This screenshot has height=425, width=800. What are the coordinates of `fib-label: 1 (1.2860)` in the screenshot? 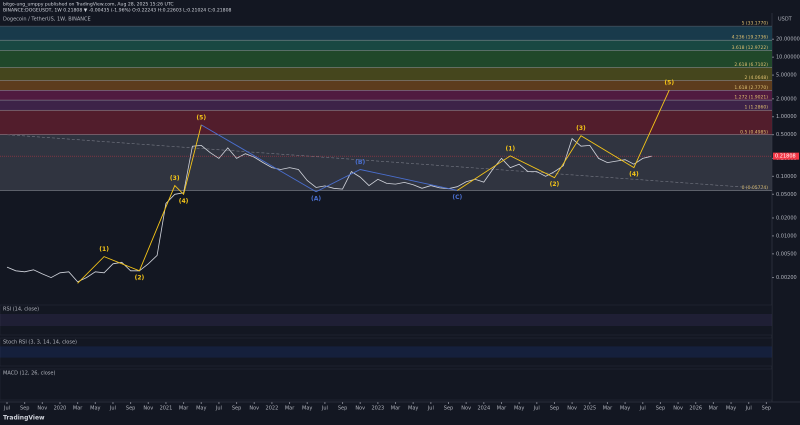 It's located at (756, 108).